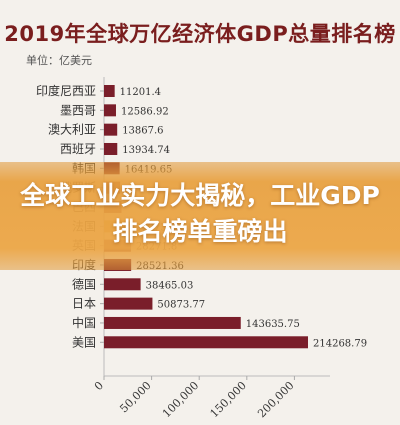  What do you see at coordinates (84, 342) in the screenshot?
I see `category-label: 美国` at bounding box center [84, 342].